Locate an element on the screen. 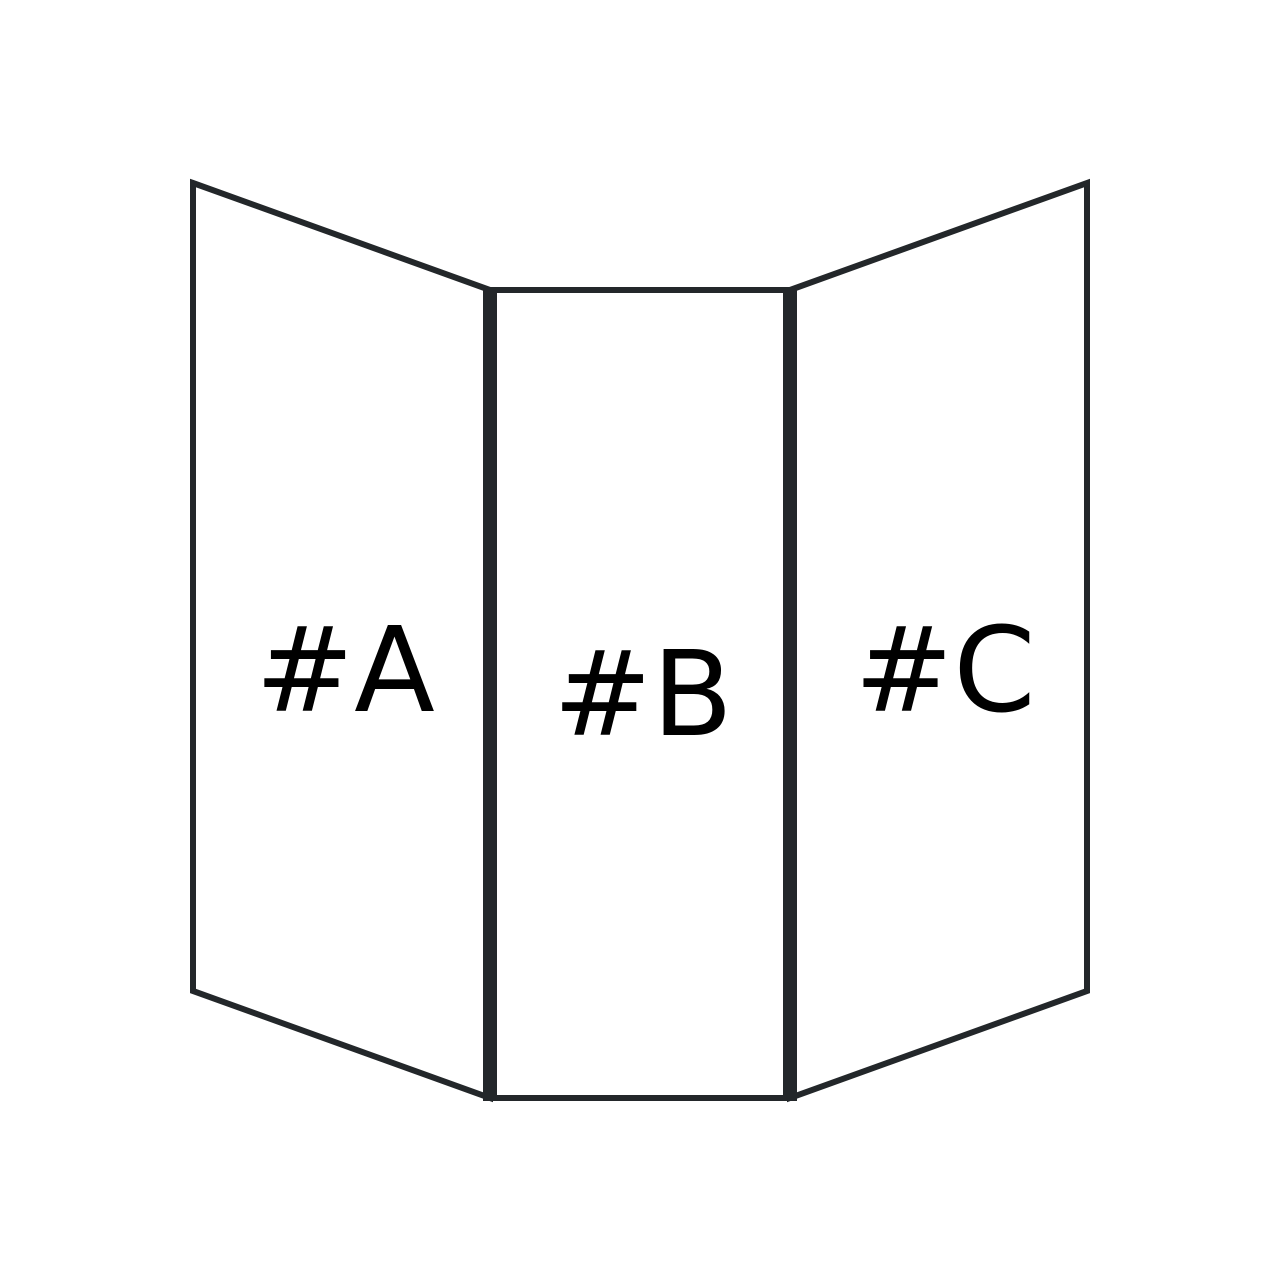 This screenshot has height=1280, width=1280. panel-c-label: #C is located at coordinates (944, 670).